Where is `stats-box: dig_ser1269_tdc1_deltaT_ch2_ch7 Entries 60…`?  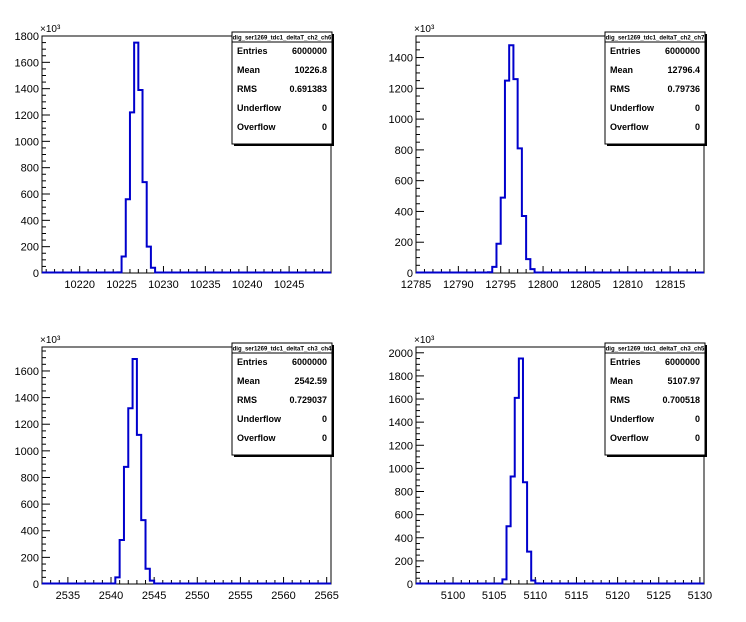 stats-box: dig_ser1269_tdc1_deltaT_ch2_ch7 Entries 60… is located at coordinates (655, 88).